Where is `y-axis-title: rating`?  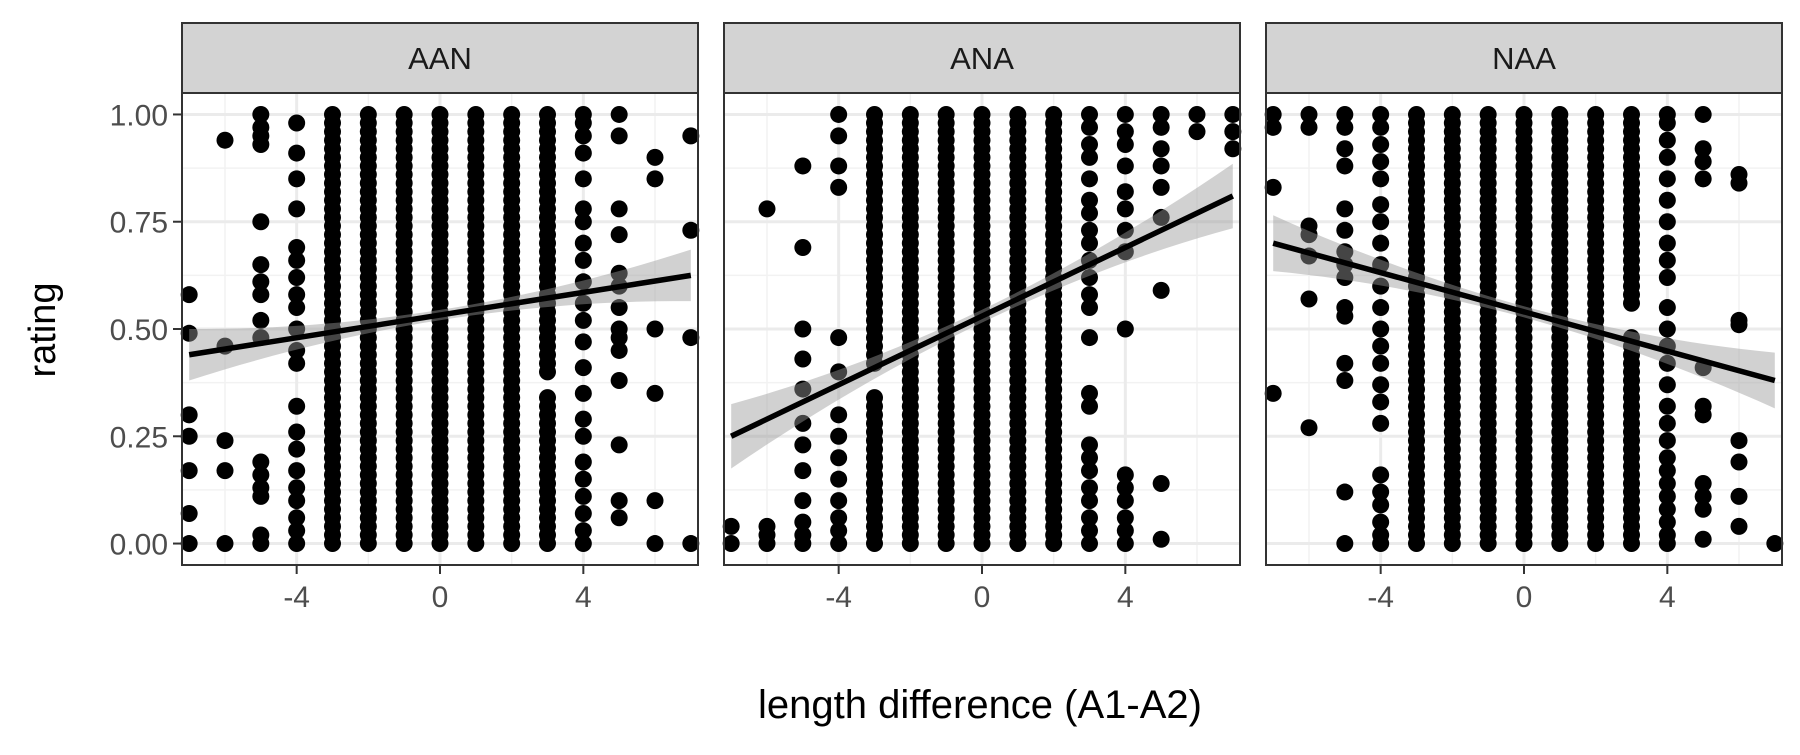 y-axis-title: rating is located at coordinates (43, 329).